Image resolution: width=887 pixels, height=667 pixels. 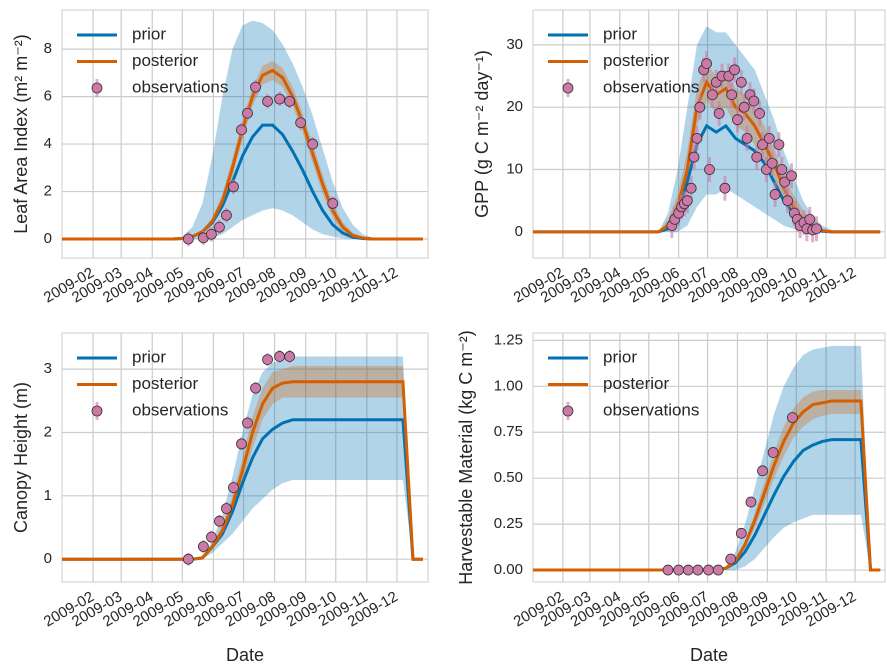 I want to click on y-tick-label: 0.25, so click(x=508, y=523).